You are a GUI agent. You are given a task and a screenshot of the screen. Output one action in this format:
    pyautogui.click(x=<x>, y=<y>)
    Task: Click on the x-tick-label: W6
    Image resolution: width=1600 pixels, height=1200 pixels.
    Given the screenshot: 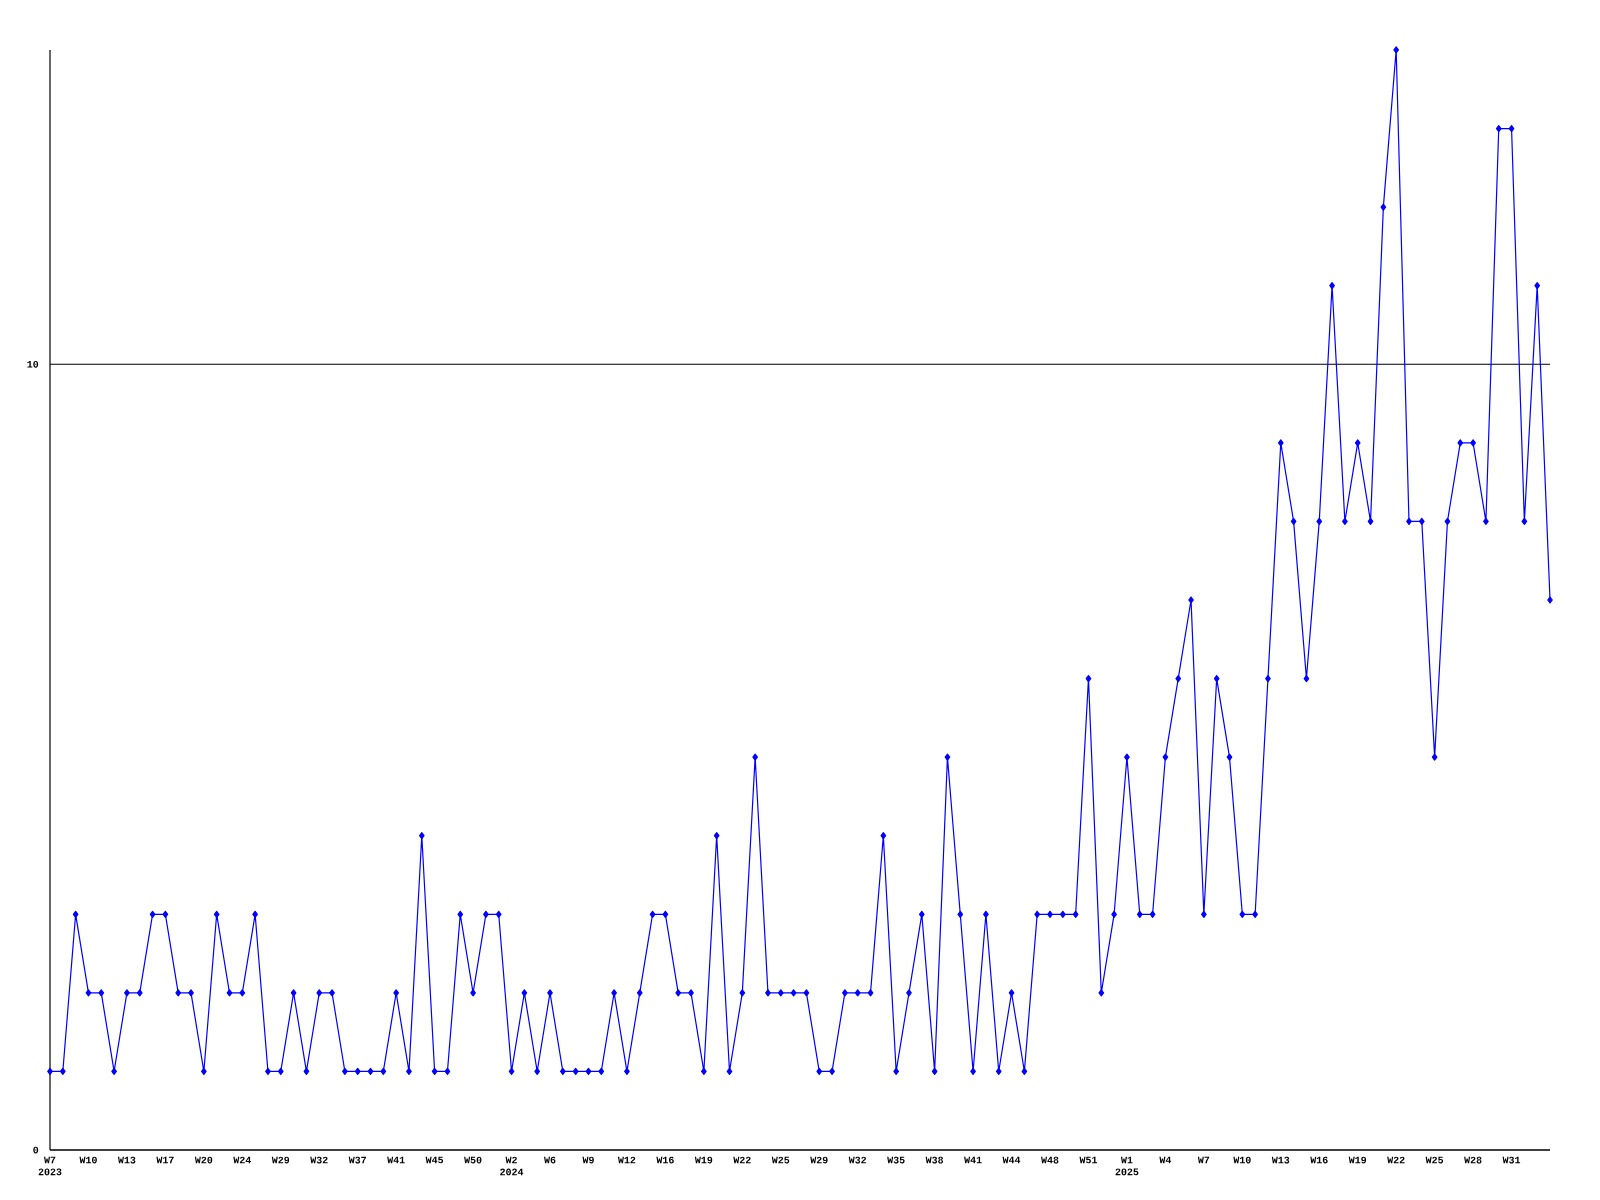 What is the action you would take?
    pyautogui.click(x=550, y=1160)
    